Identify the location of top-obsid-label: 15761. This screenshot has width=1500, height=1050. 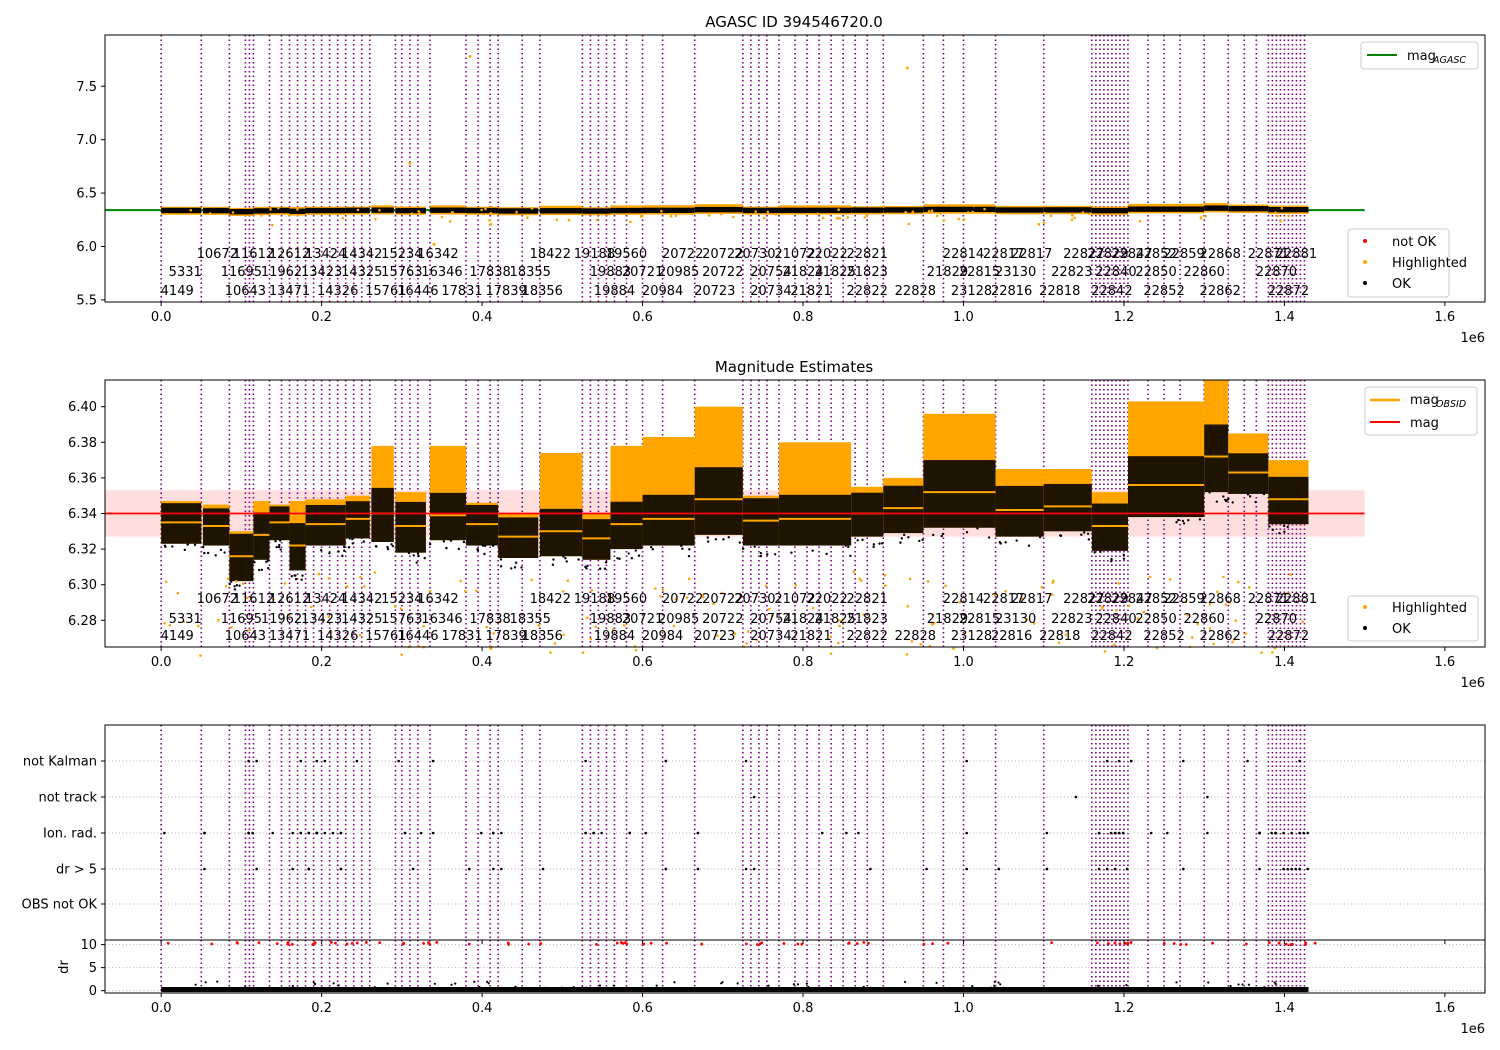
(385, 291).